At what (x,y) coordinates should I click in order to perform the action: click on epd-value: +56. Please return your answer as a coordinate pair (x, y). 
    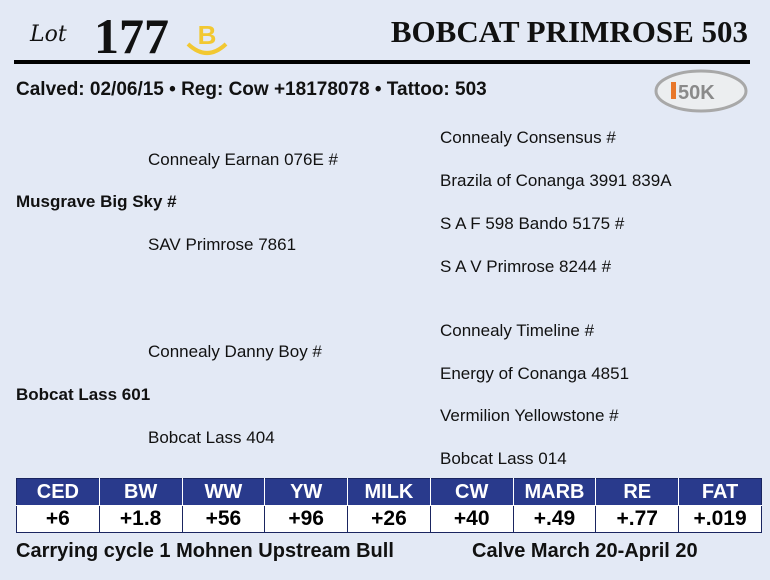
    Looking at the image, I should click on (223, 519).